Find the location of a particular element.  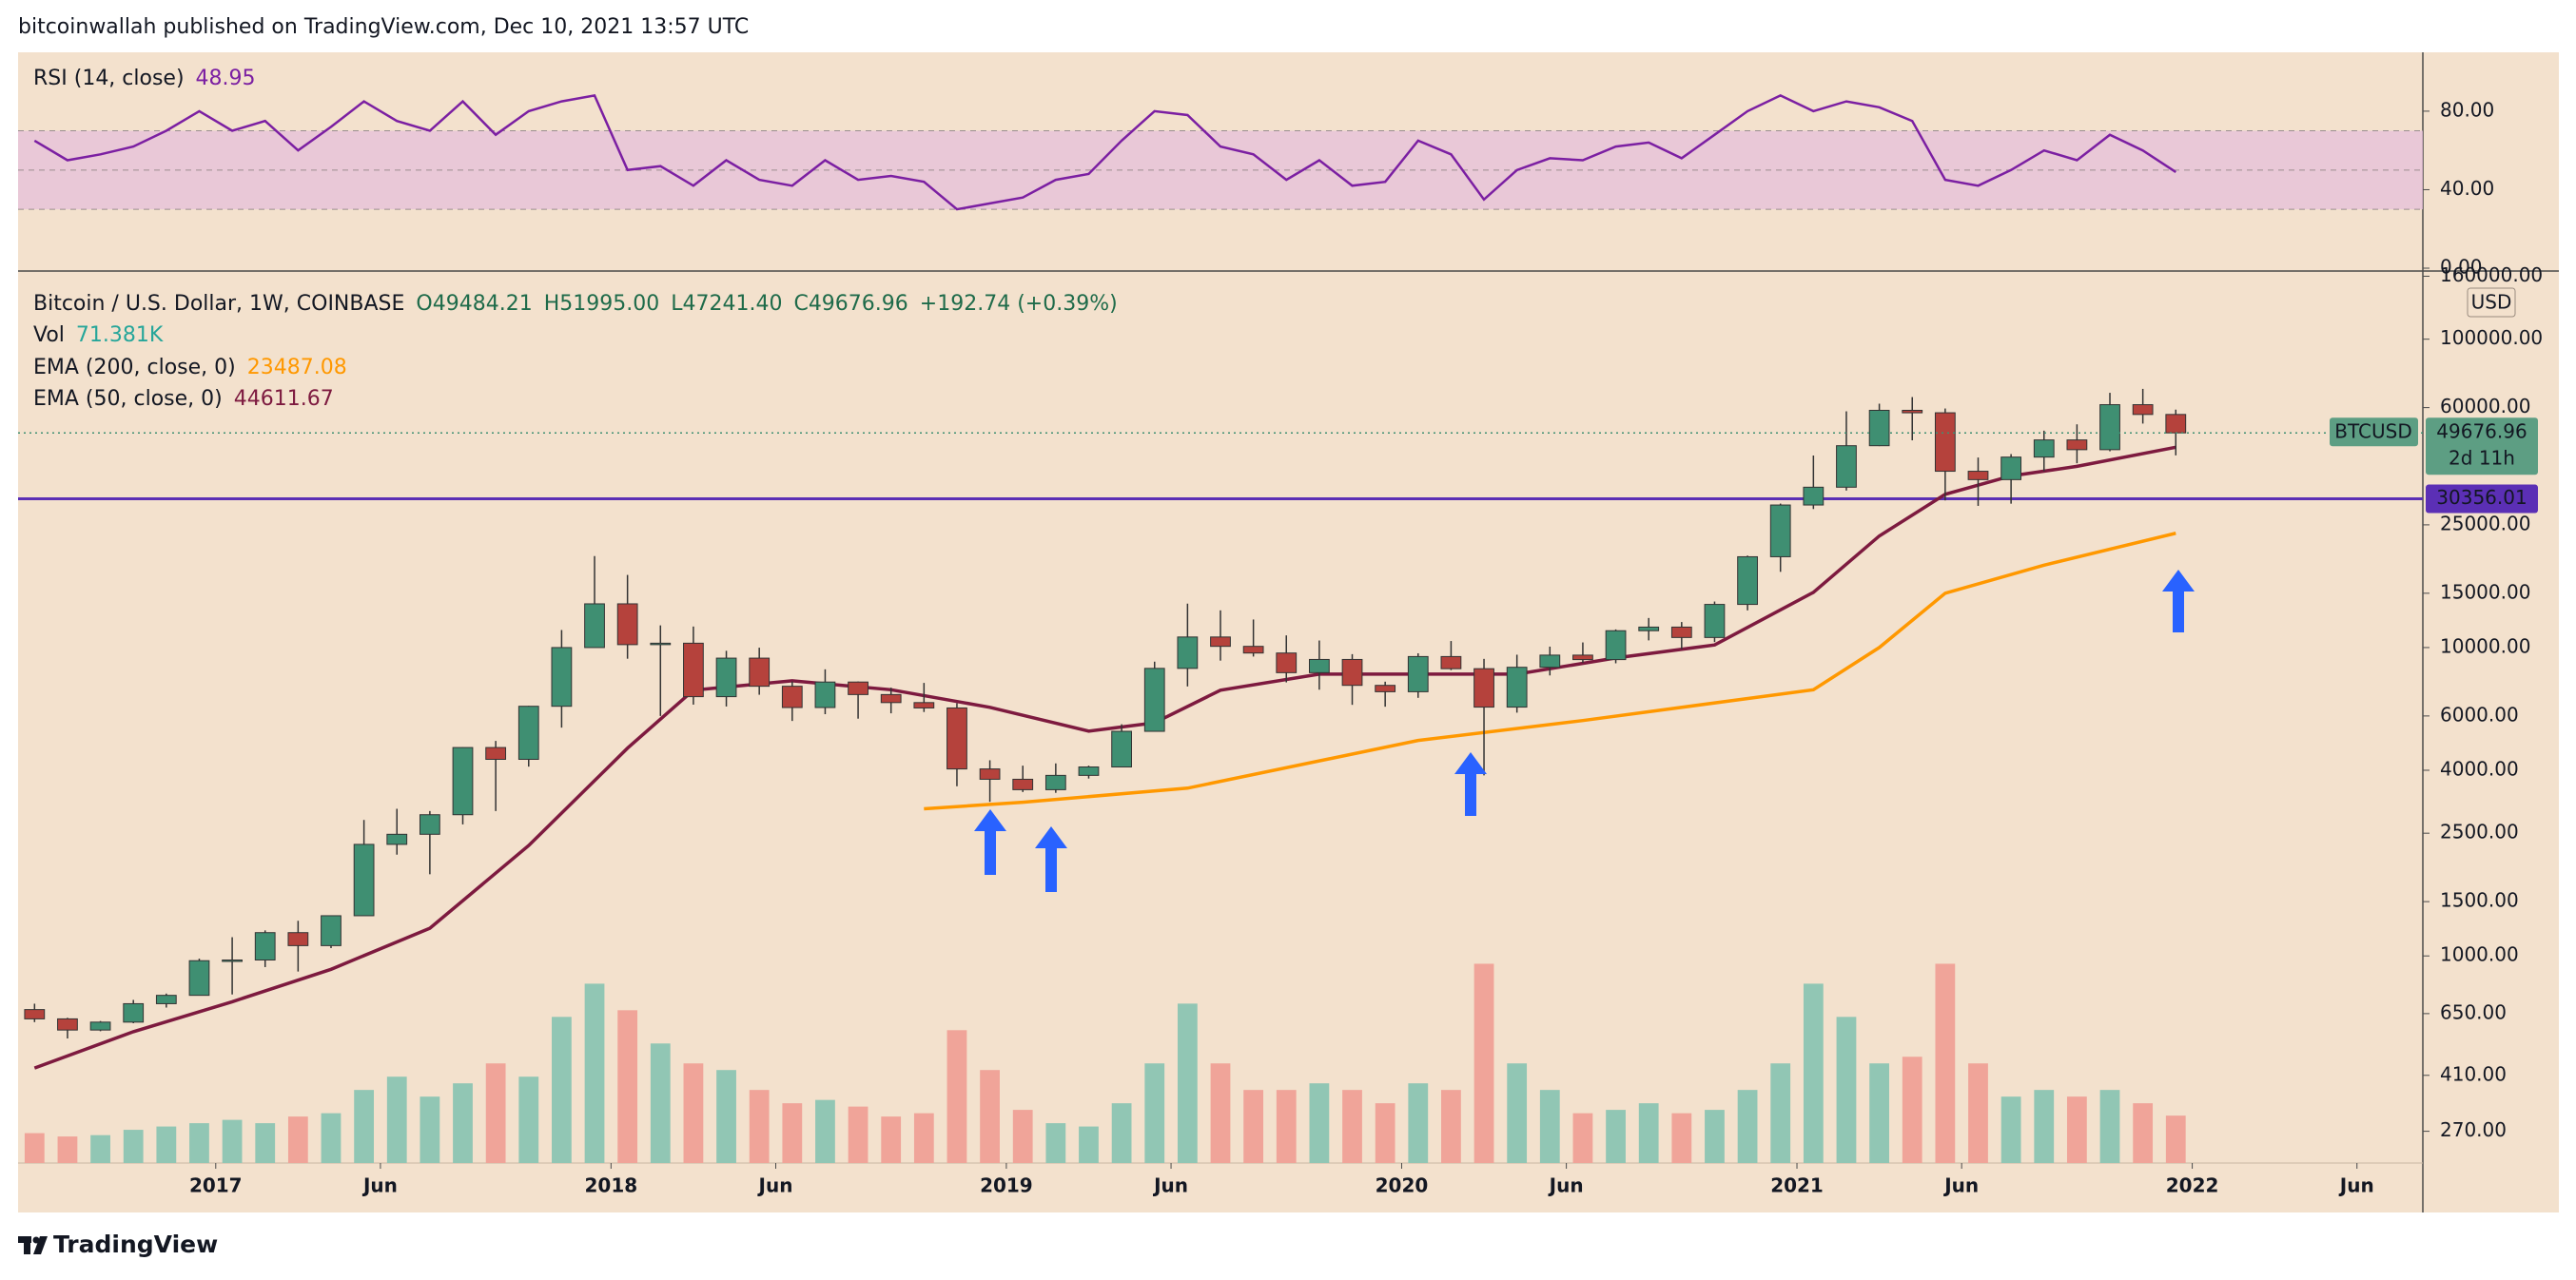

logo-text: TradingView is located at coordinates (135, 1244).